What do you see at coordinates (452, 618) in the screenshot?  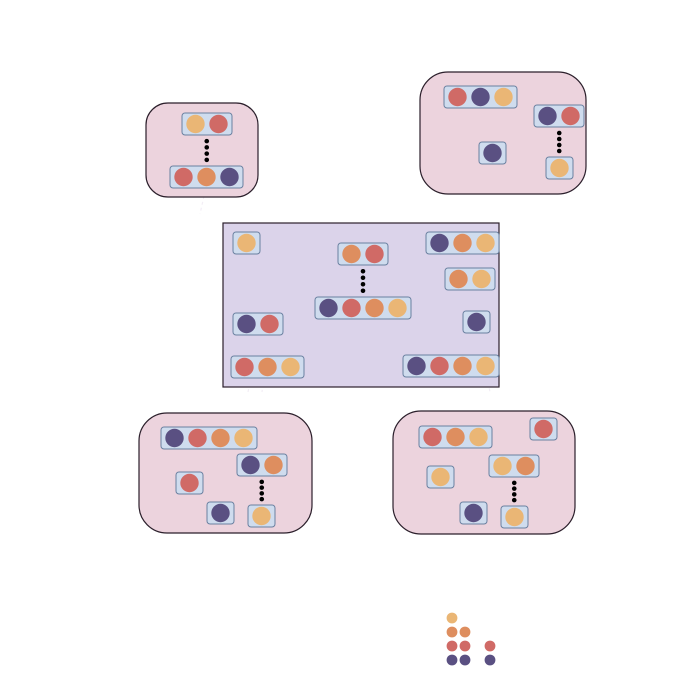 I see `legend-token-yellow` at bounding box center [452, 618].